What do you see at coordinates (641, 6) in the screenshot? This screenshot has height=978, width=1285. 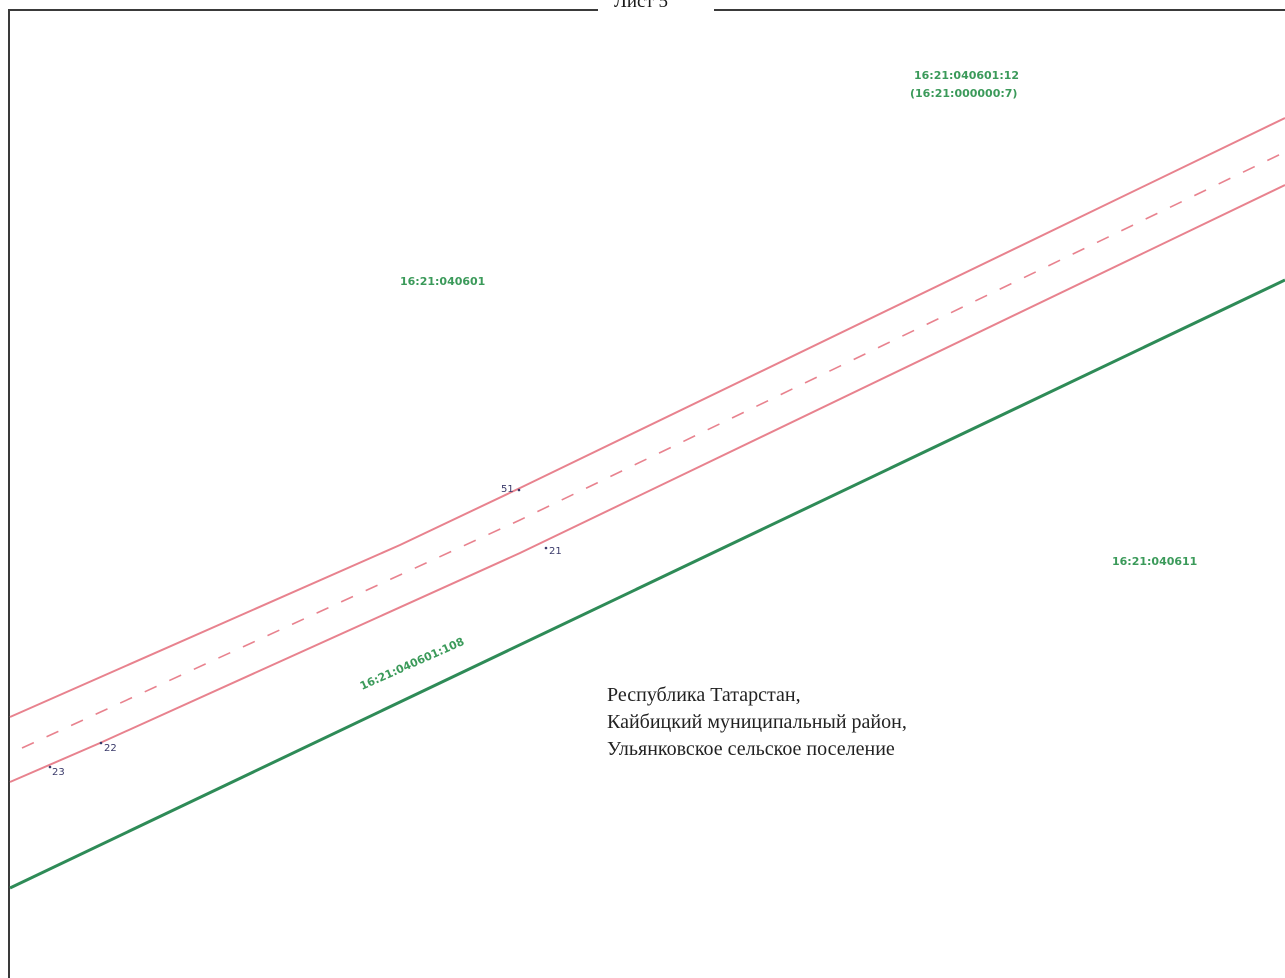 I see `sheet-title: Лист 5` at bounding box center [641, 6].